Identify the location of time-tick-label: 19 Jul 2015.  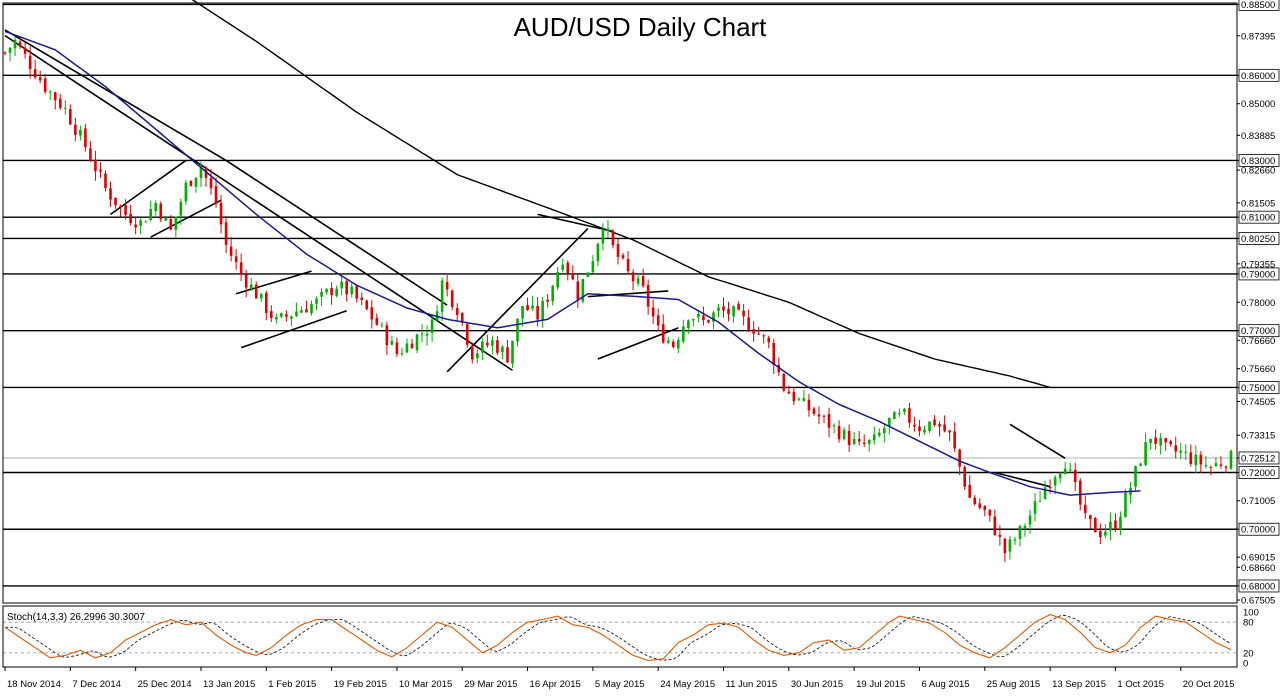
(880, 684).